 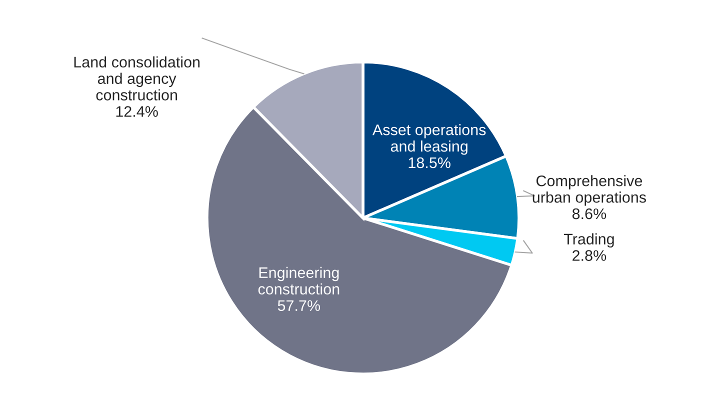 What do you see at coordinates (589, 255) in the screenshot?
I see `data-label: 2.8%` at bounding box center [589, 255].